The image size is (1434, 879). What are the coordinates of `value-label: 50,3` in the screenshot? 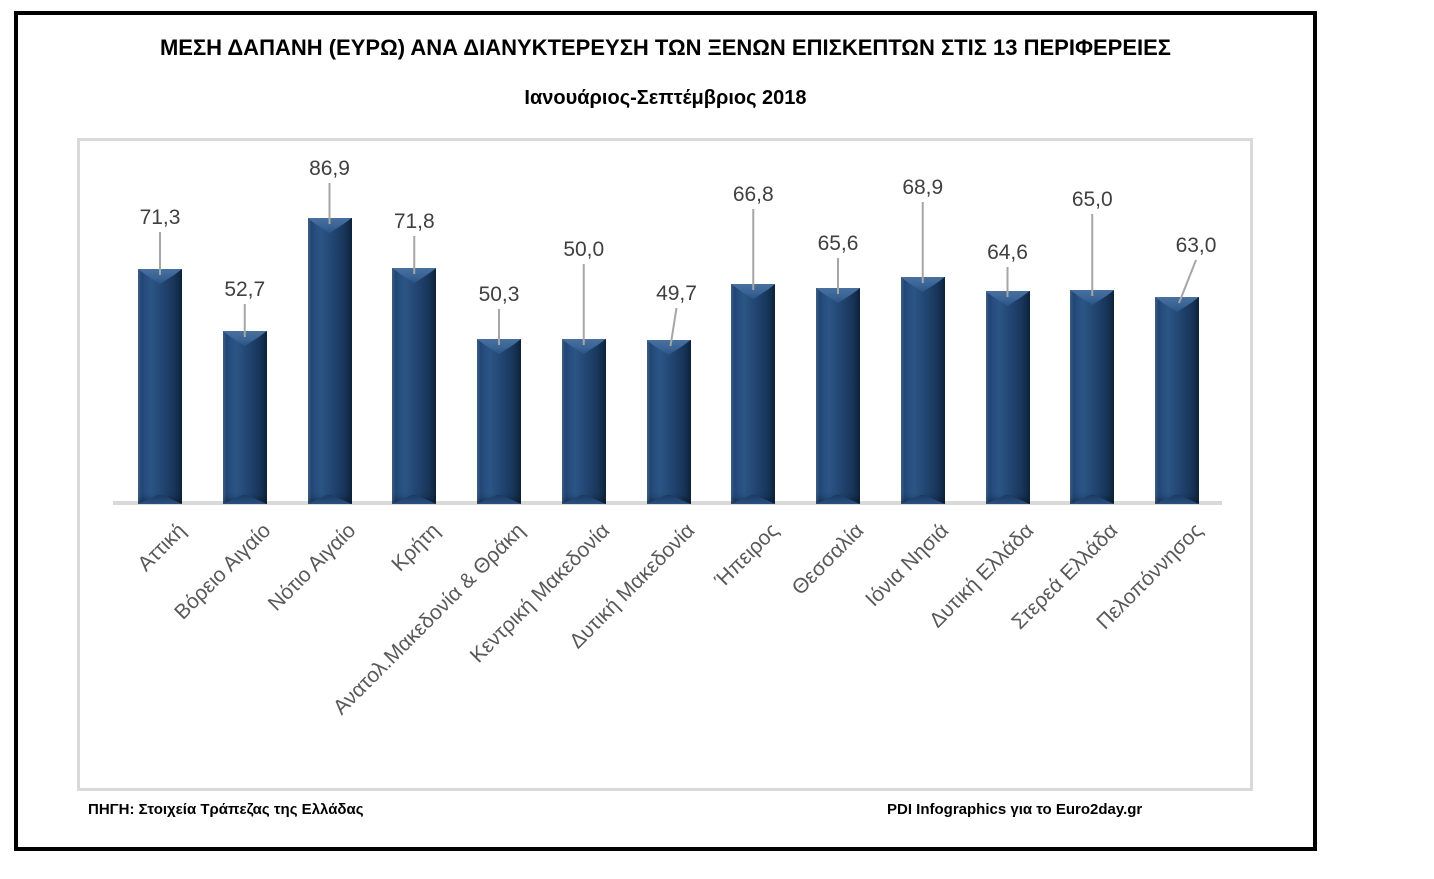 It's located at (499, 294).